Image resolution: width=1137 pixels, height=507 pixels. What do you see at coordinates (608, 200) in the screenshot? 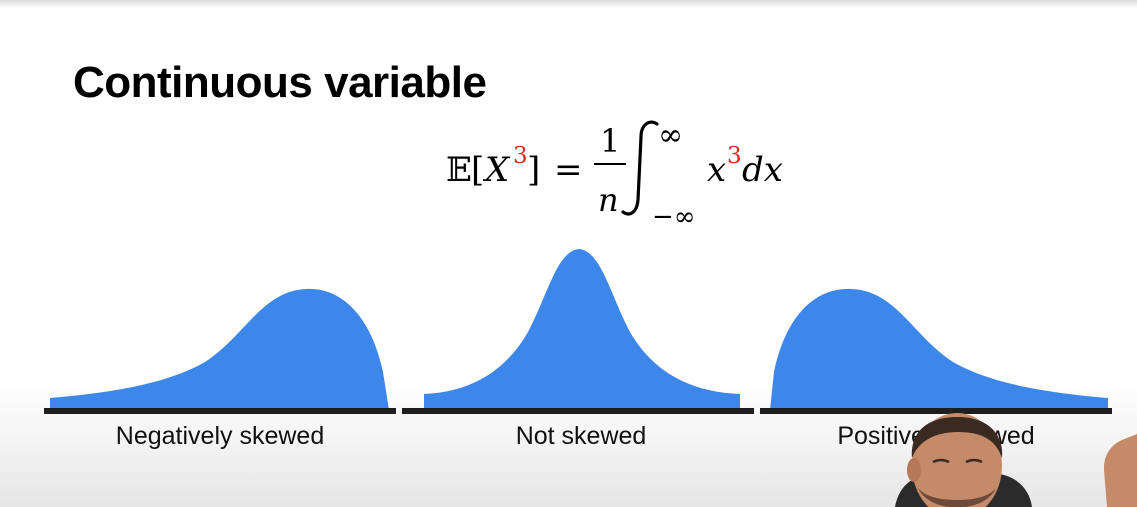
I see `formula-denominator: n` at bounding box center [608, 200].